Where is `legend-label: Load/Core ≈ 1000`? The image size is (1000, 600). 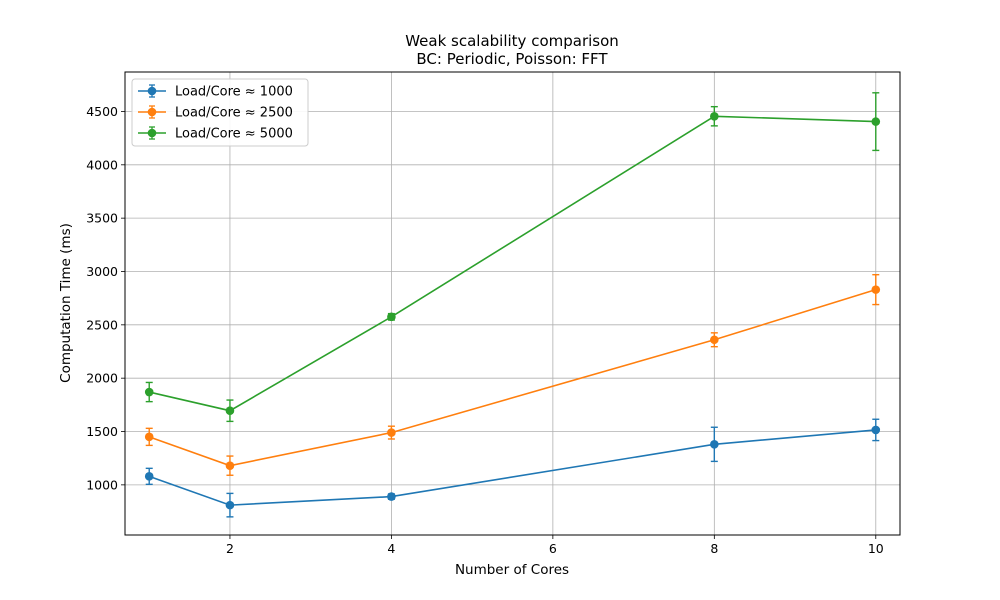
legend-label: Load/Core ≈ 1000 is located at coordinates (234, 92).